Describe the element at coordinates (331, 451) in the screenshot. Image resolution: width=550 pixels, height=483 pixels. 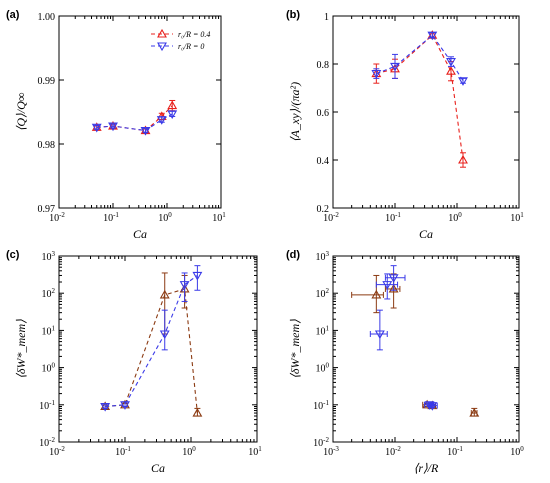
I see `x-tick-label: 10⁻³` at that location.